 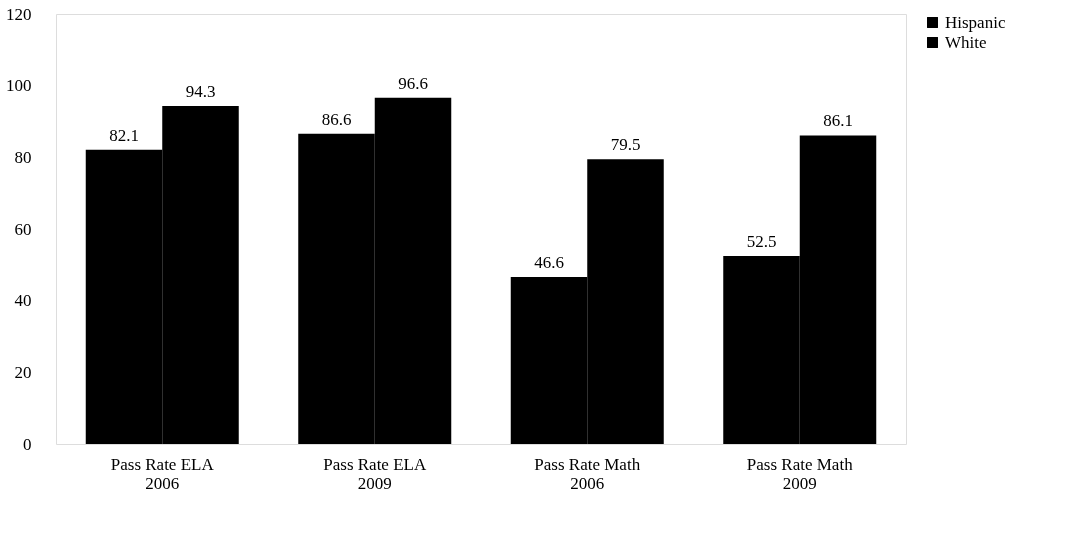 What do you see at coordinates (966, 42) in the screenshot?
I see `legend-label: White` at bounding box center [966, 42].